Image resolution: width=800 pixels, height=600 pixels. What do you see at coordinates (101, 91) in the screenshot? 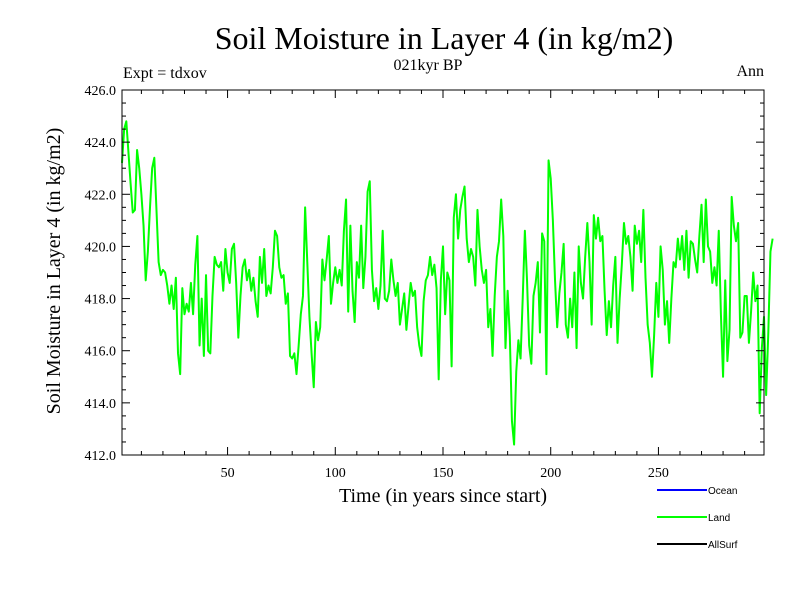
I see `y-tick-label: 426.0` at bounding box center [101, 91].